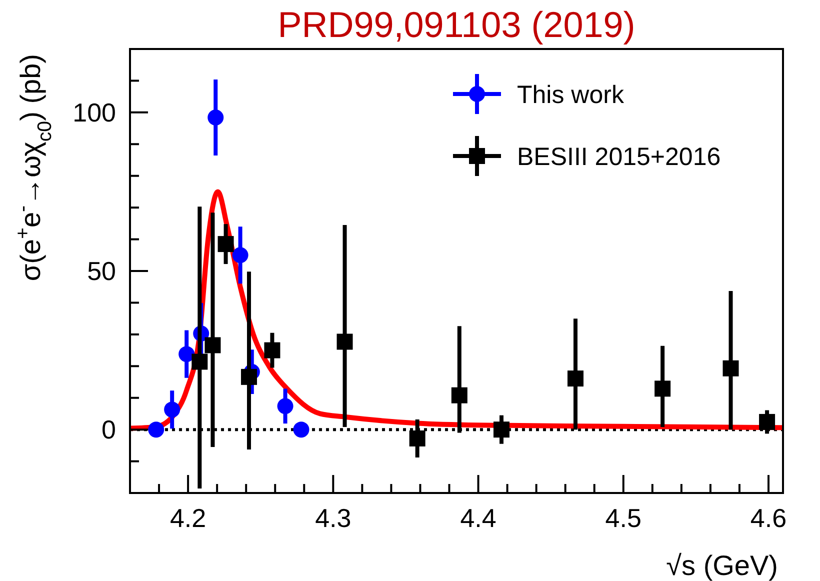  Describe the element at coordinates (101, 271) in the screenshot. I see `y-tick-label: 50` at that location.